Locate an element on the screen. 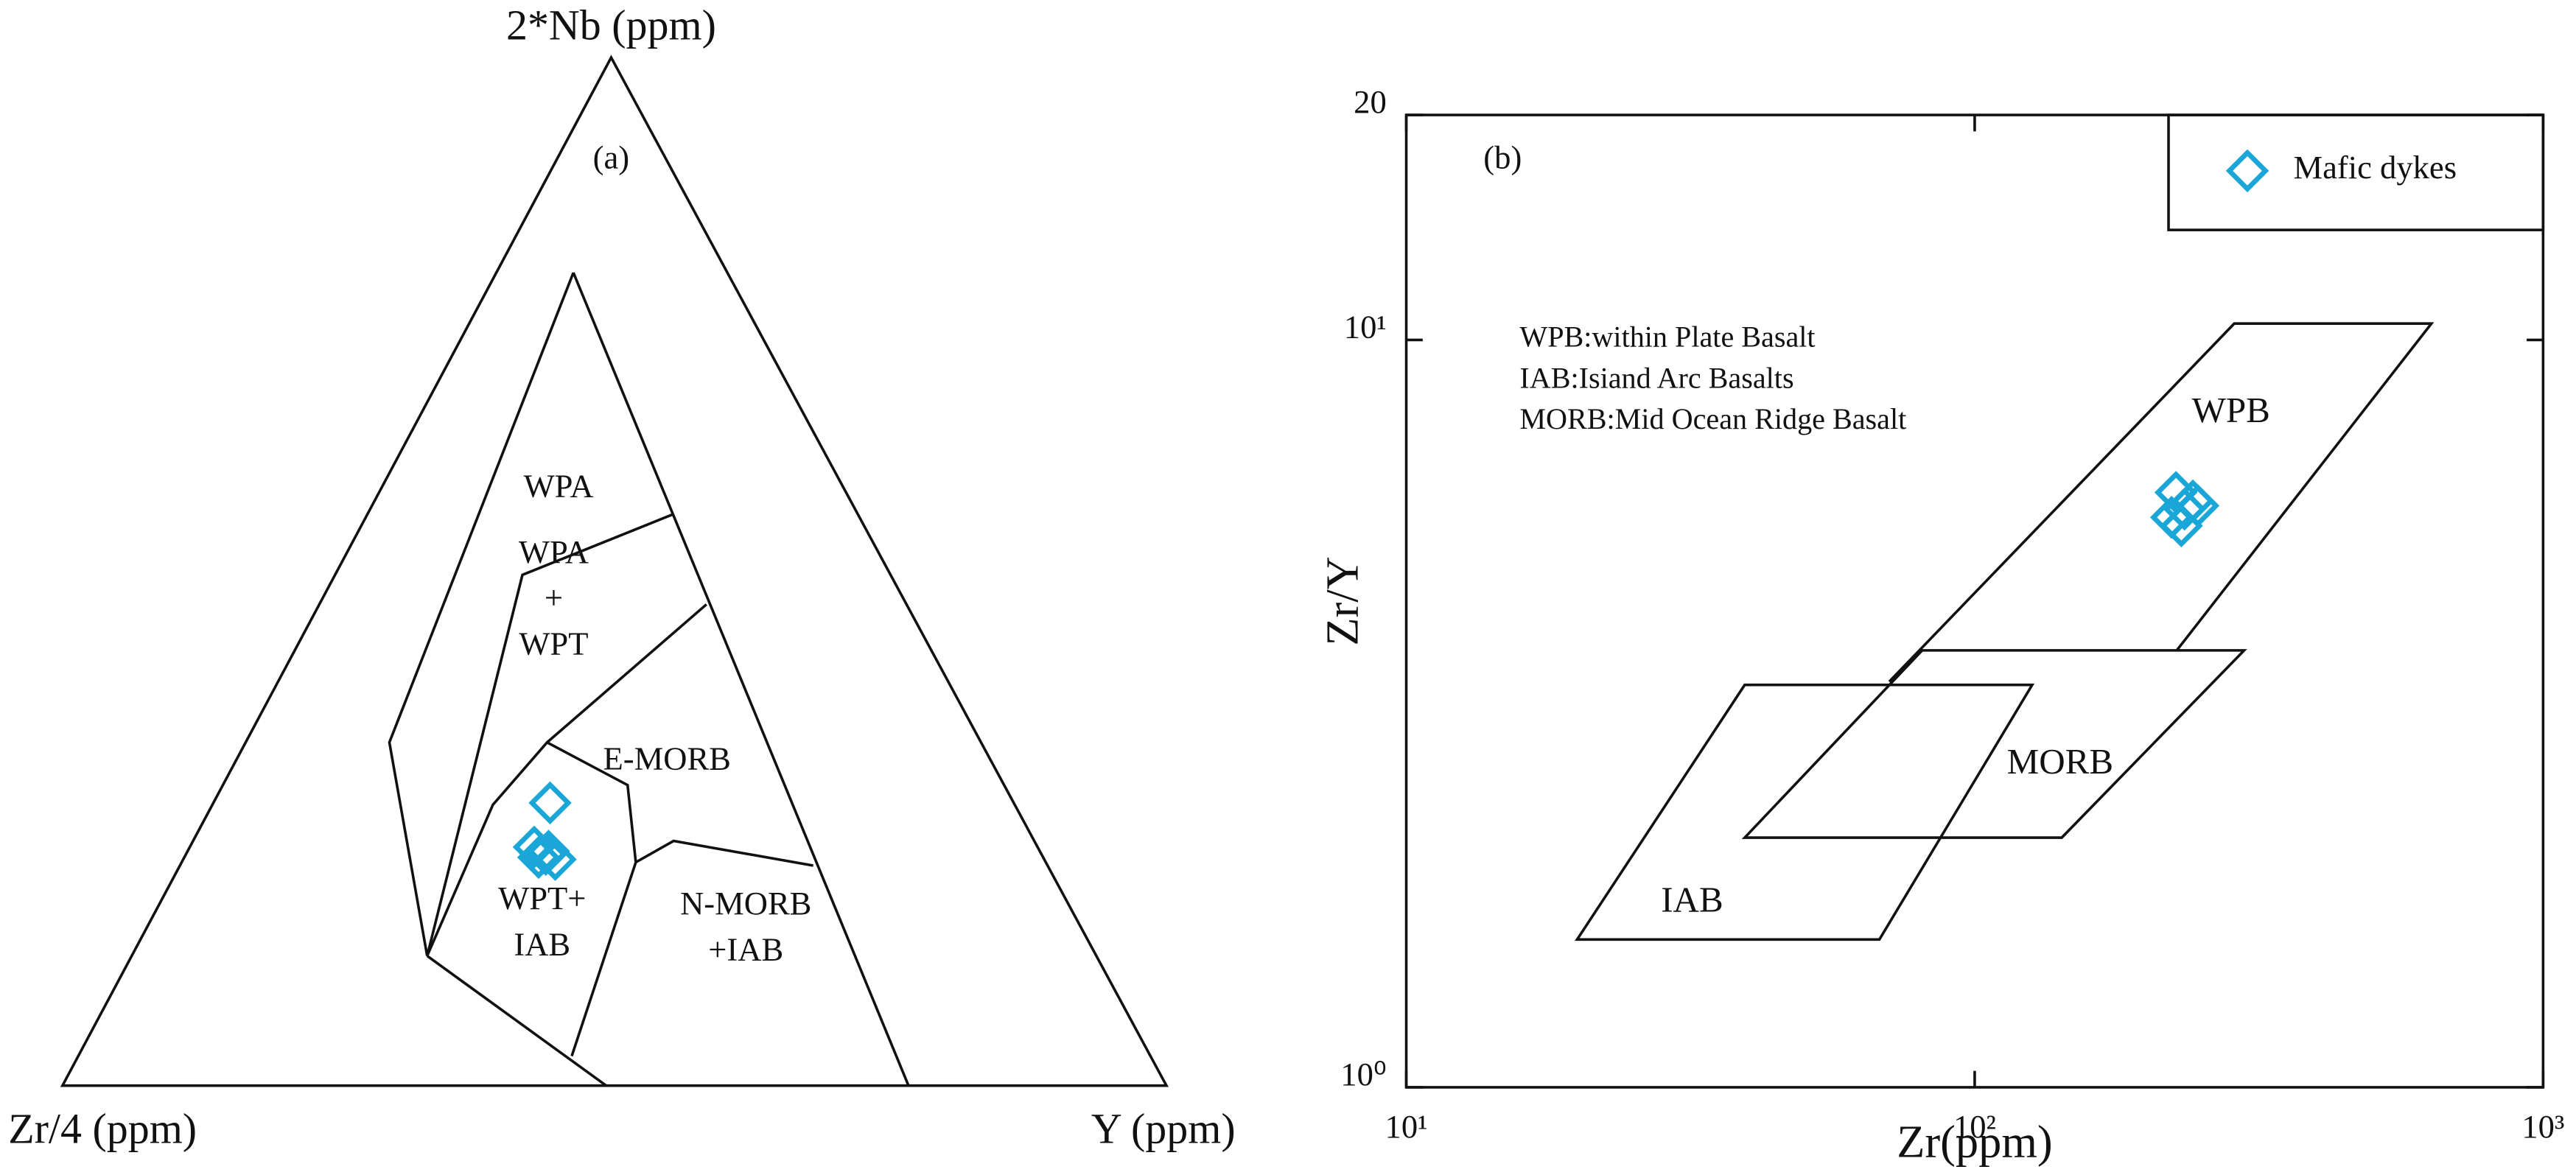 This screenshot has width=2576, height=1175. x-tick-label: 10² is located at coordinates (1974, 1126).